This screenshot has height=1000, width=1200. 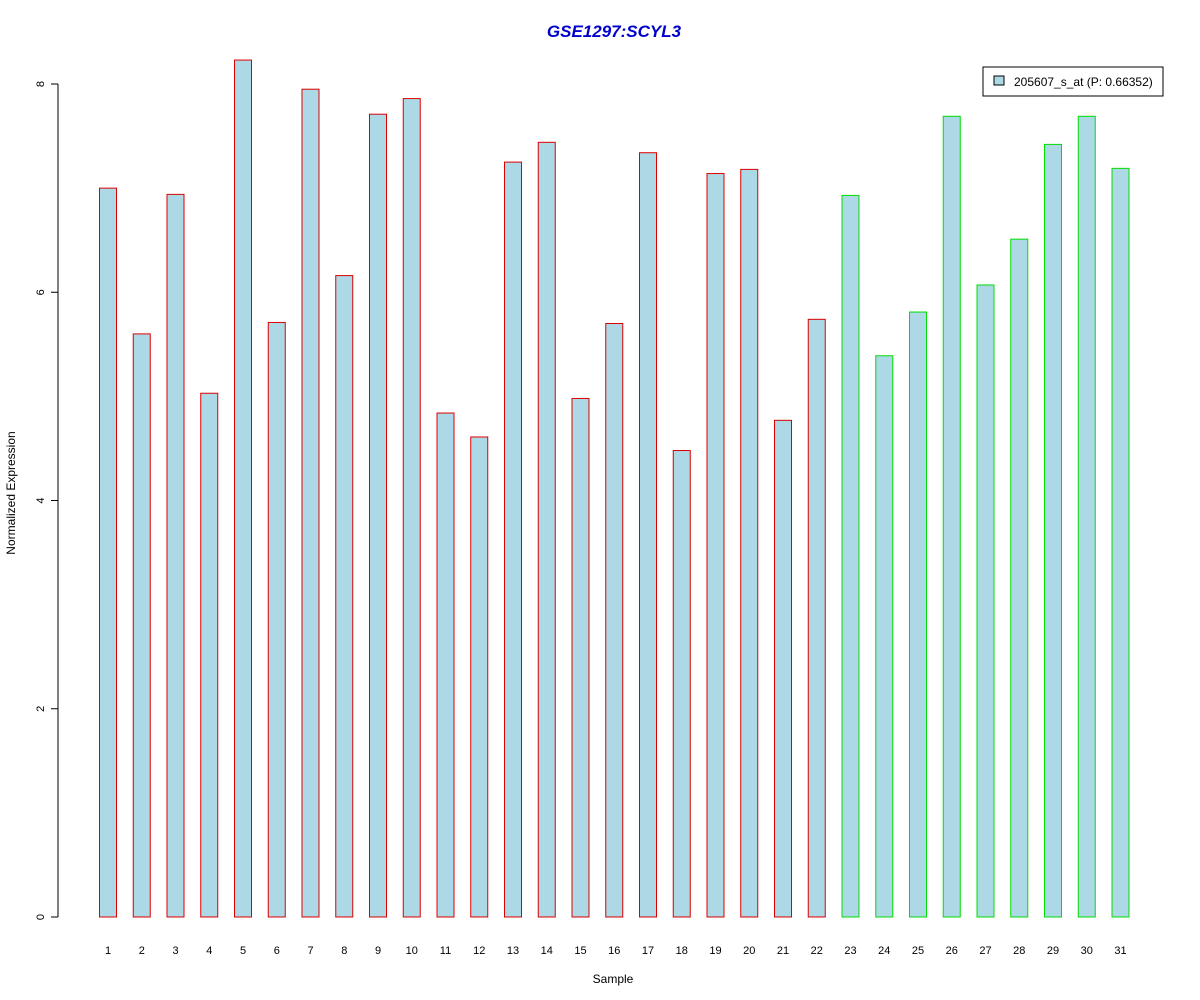 What do you see at coordinates (580, 951) in the screenshot?
I see `x-tick-label: 15` at bounding box center [580, 951].